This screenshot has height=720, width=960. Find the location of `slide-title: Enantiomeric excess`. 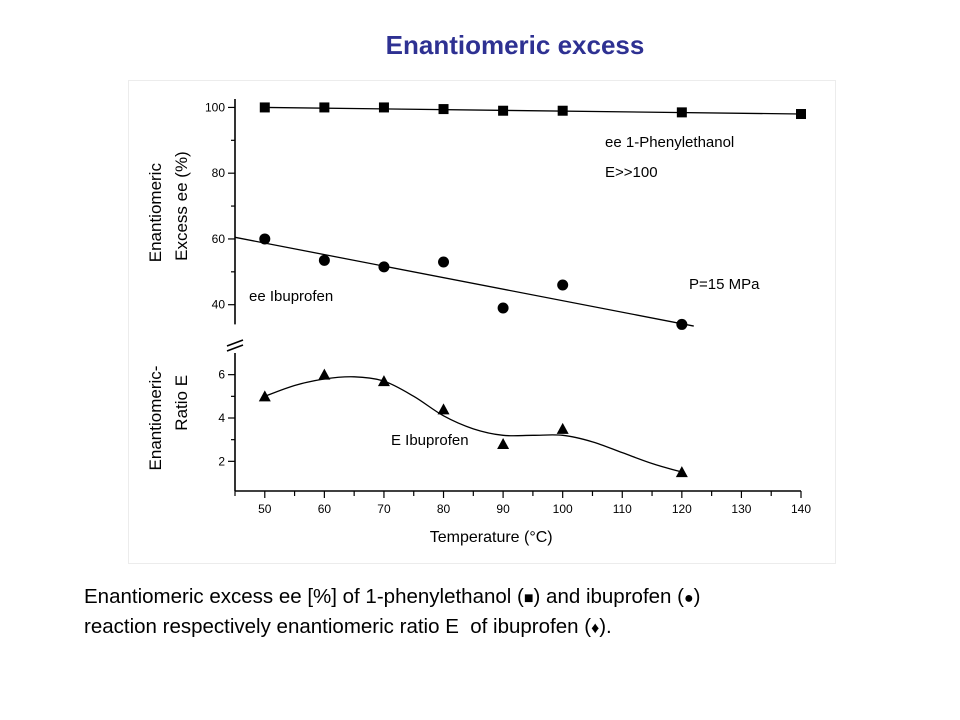

slide-title: Enantiomeric excess is located at coordinates (515, 45).